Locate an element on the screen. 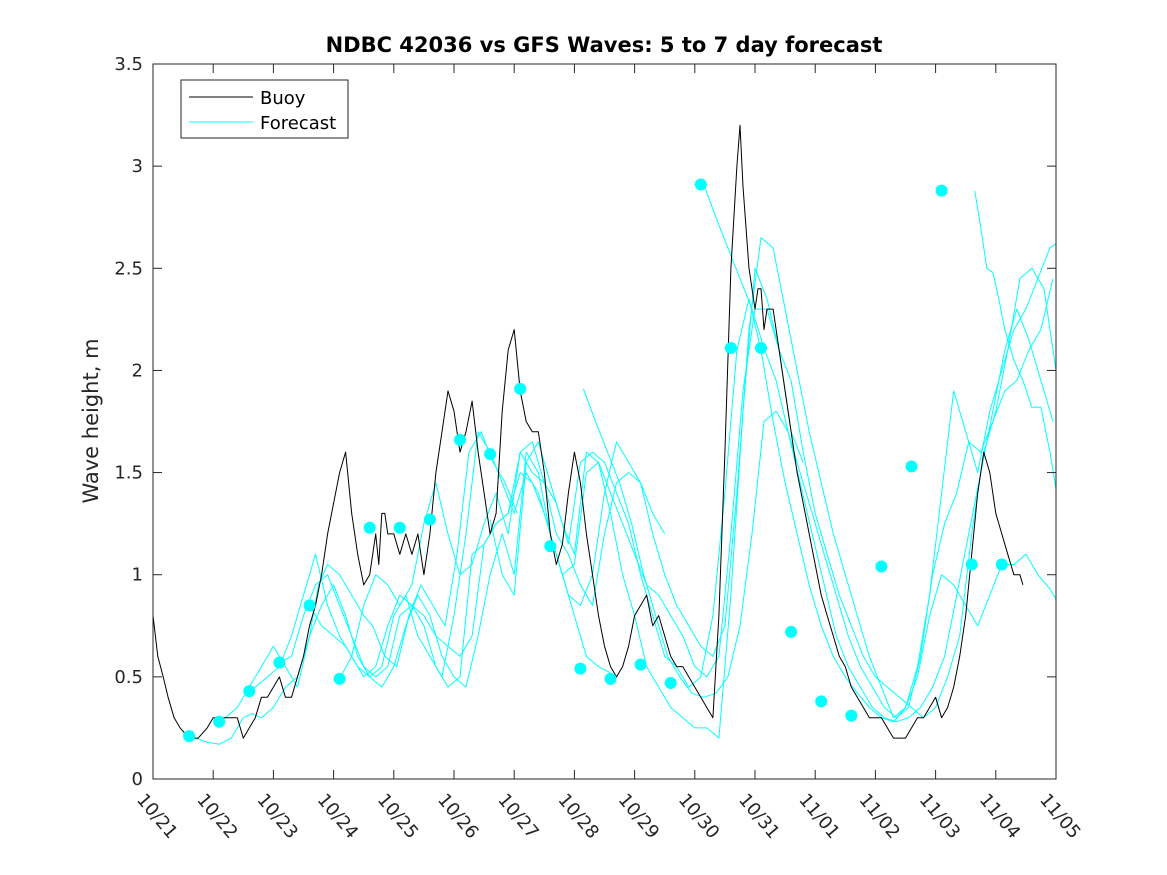 This screenshot has width=1167, height=875. y-tick-label: 1.5 is located at coordinates (128, 473).